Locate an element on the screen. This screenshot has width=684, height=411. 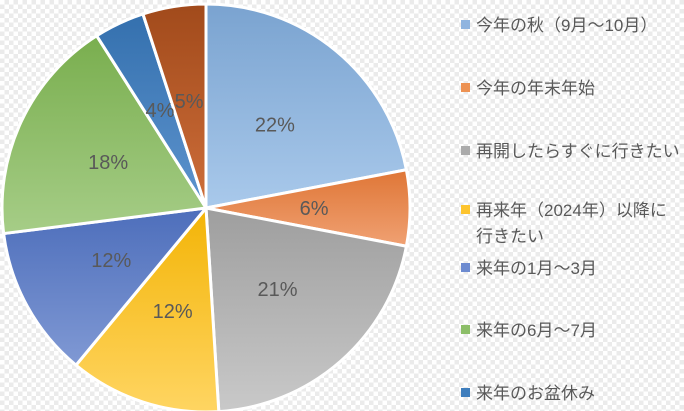
legend-item-label: 来年の6月〜7月 is located at coordinates (536, 330).